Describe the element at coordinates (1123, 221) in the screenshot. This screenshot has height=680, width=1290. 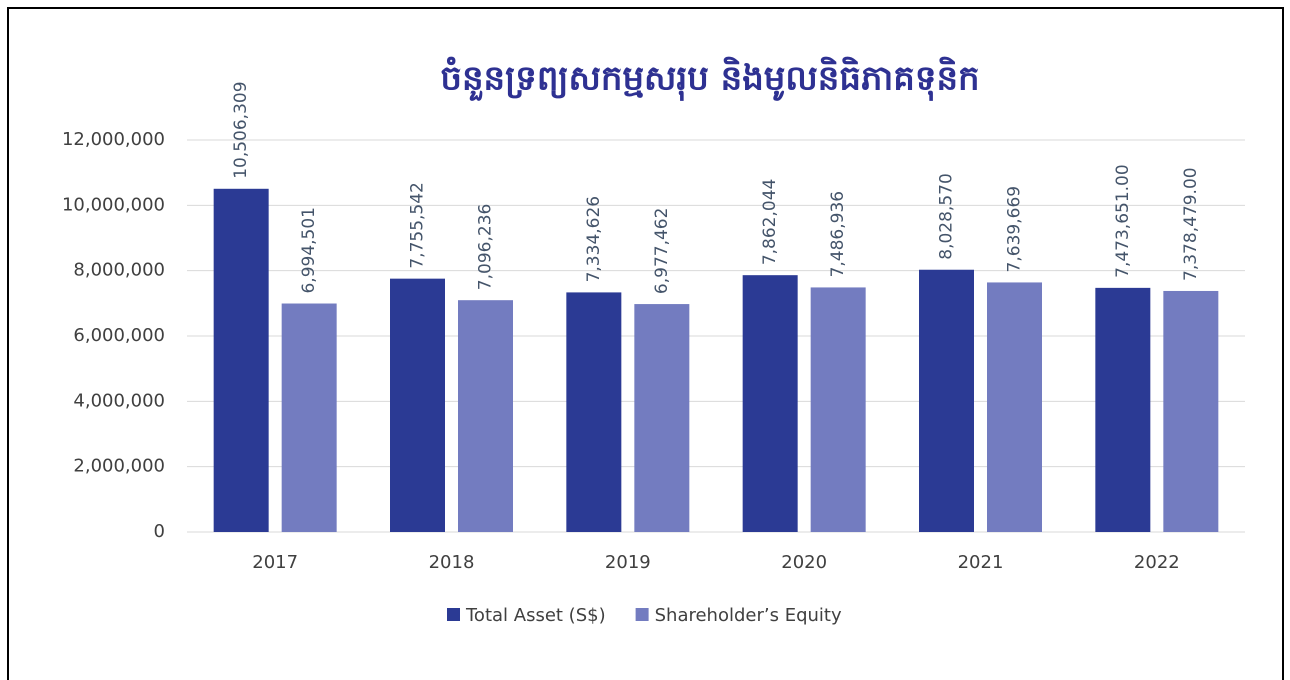
I see `value-label: 7,473,651.00` at that location.